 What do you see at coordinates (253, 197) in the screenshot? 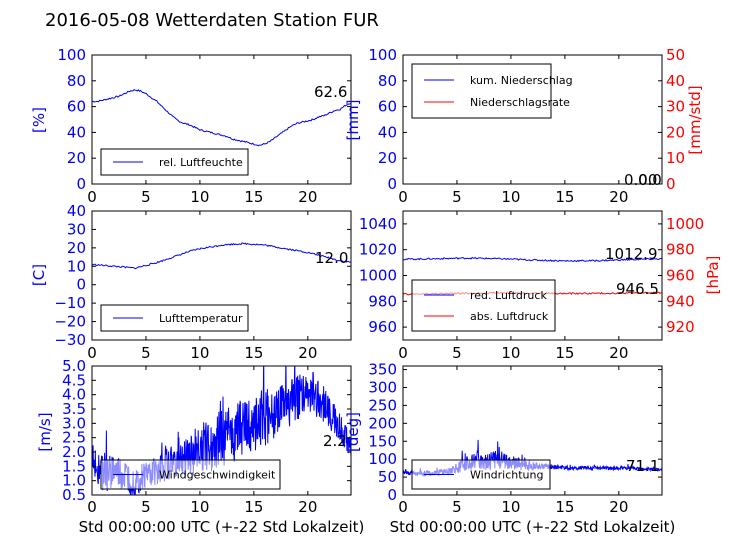
I see `humidity-xtick-label: 15` at bounding box center [253, 197].